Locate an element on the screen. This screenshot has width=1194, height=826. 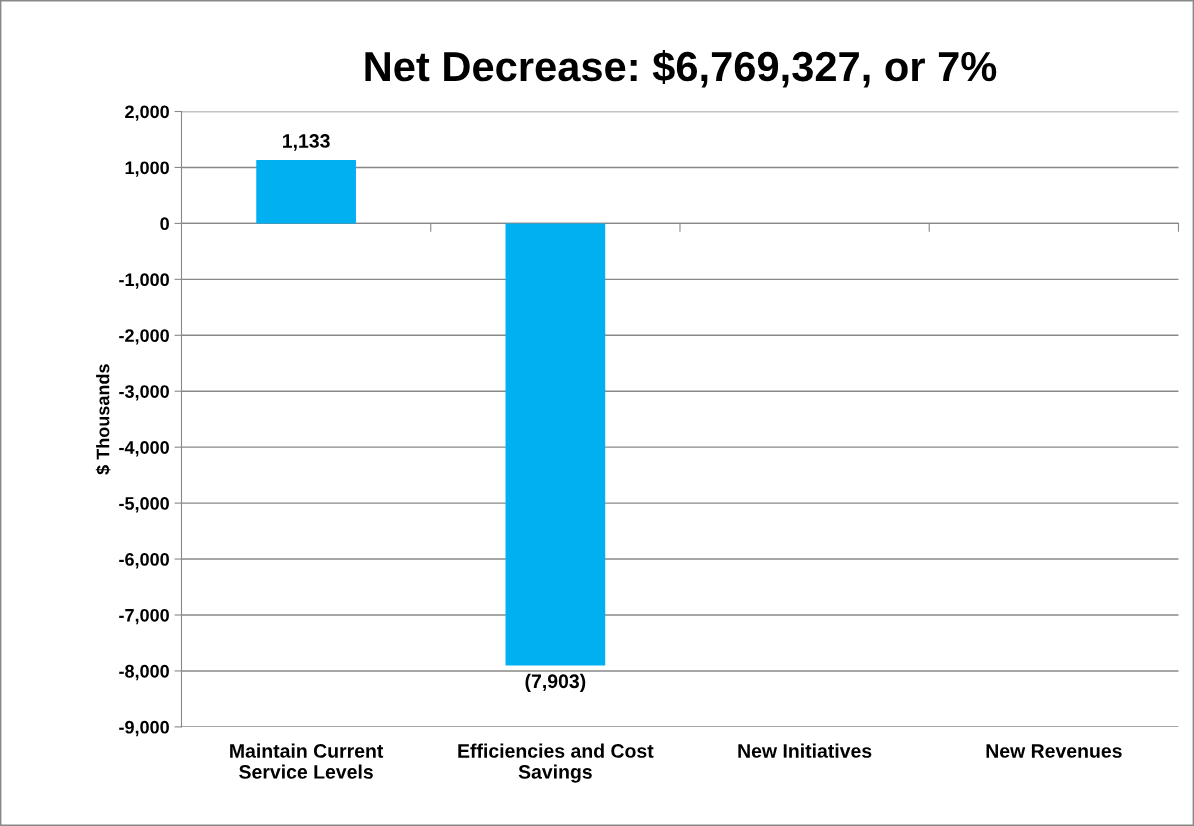
y-axis-title: $ Thousands is located at coordinates (103, 419).